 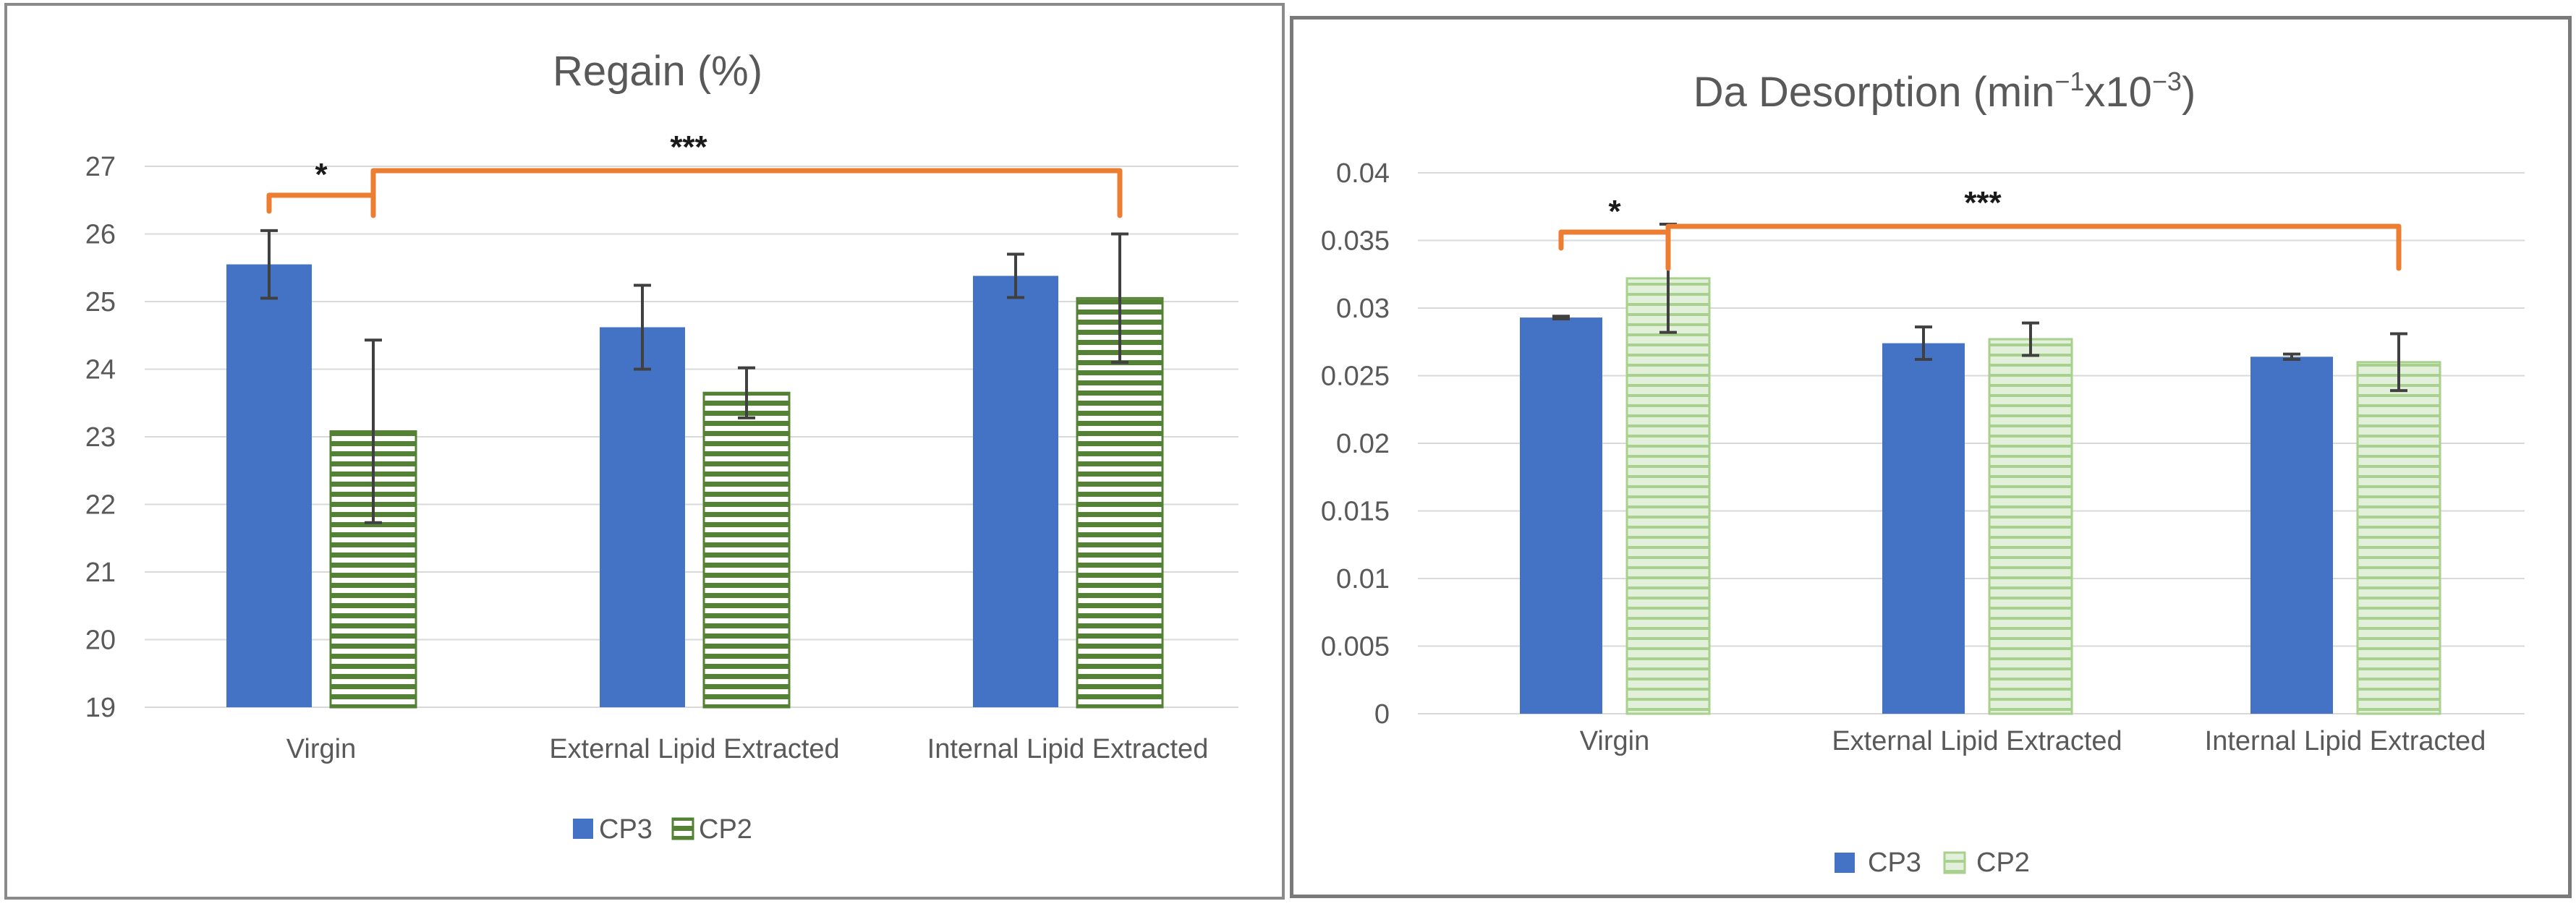 What do you see at coordinates (1355, 241) in the screenshot?
I see `y-tick-label: 0.035` at bounding box center [1355, 241].